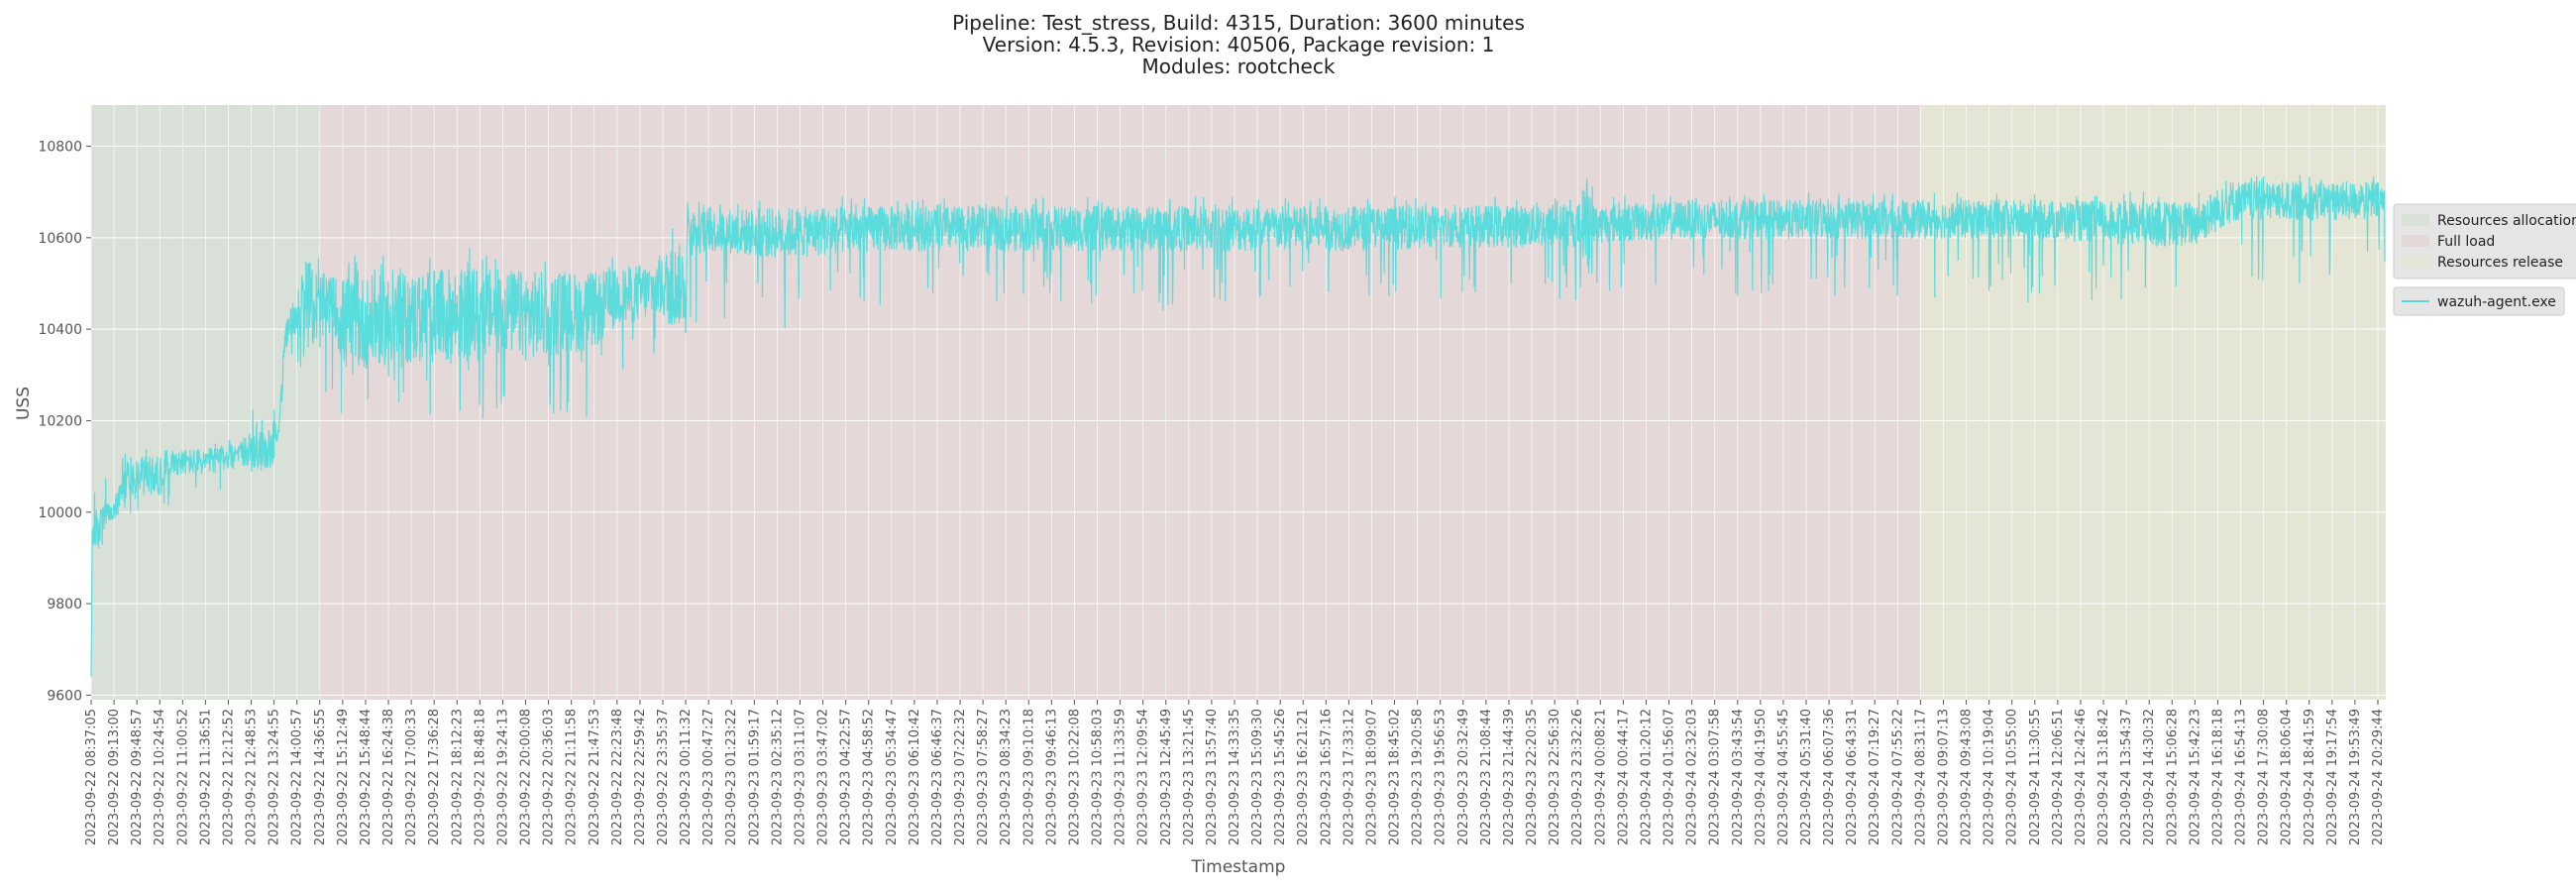 Image resolution: width=2576 pixels, height=892 pixels. I want to click on x-tick-label-10: 2023-09-22 14:36:55, so click(320, 777).